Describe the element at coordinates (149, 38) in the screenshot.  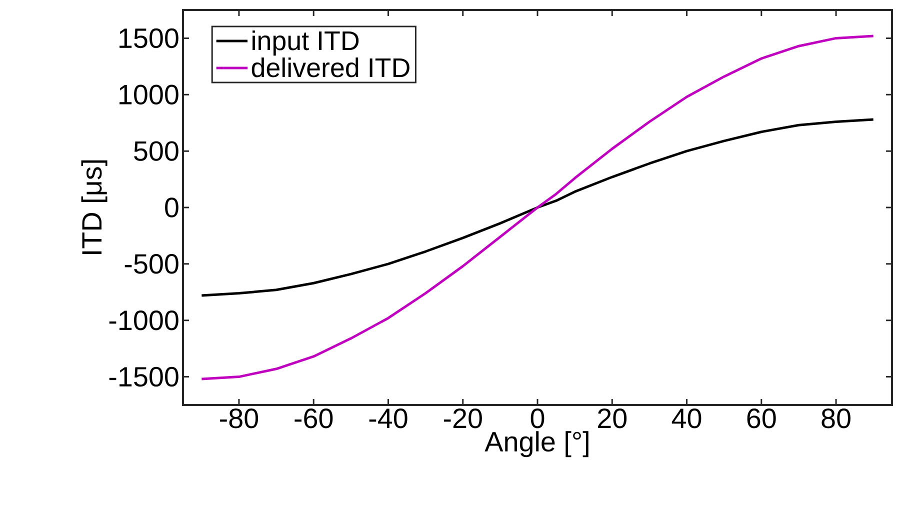
I see `y-tick-label: 1500` at that location.